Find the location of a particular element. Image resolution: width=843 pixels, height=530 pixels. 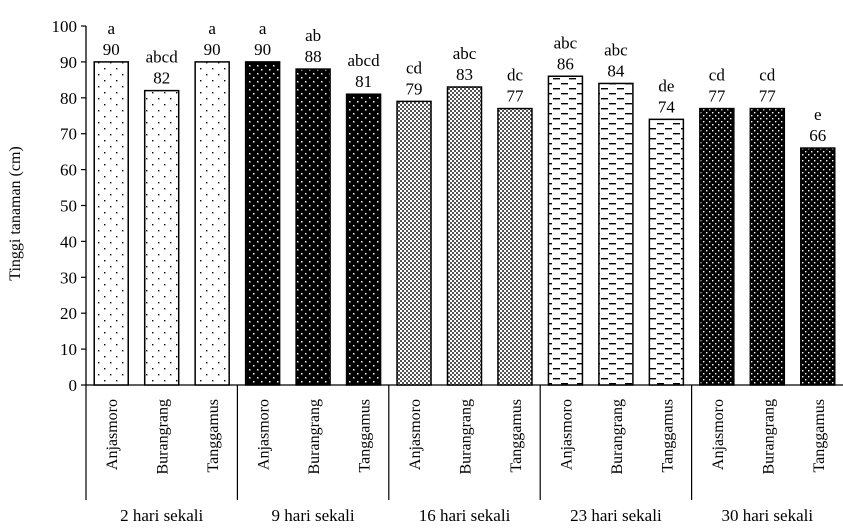

y-tick-label: 70 is located at coordinates (68, 134).